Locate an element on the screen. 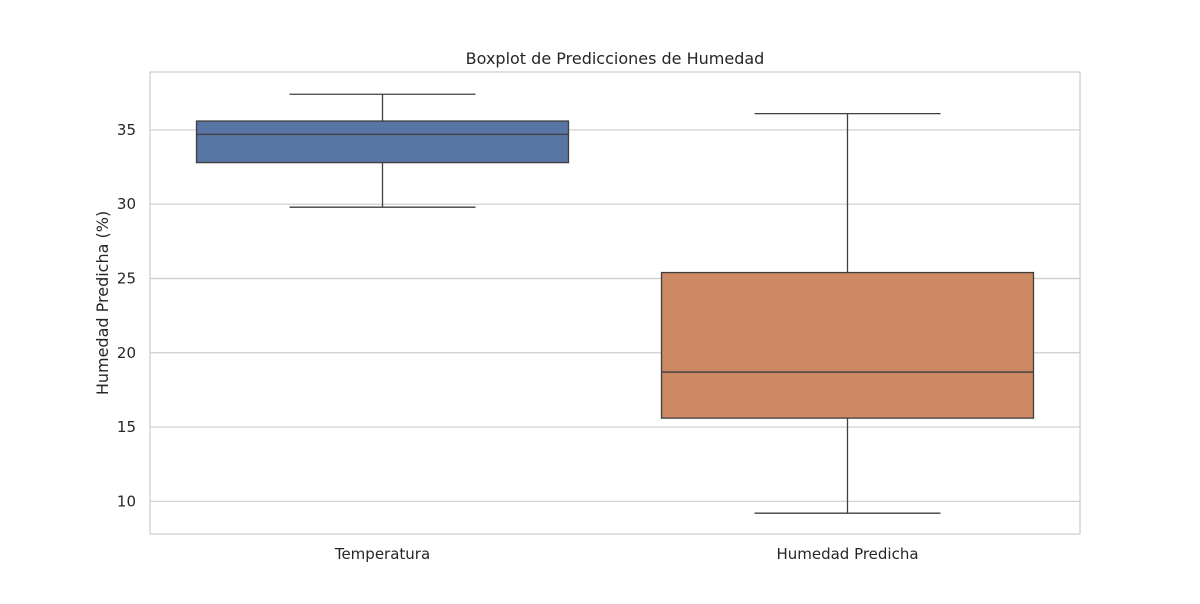 The image size is (1200, 604). x-tick-label: Temperatura is located at coordinates (382, 554).